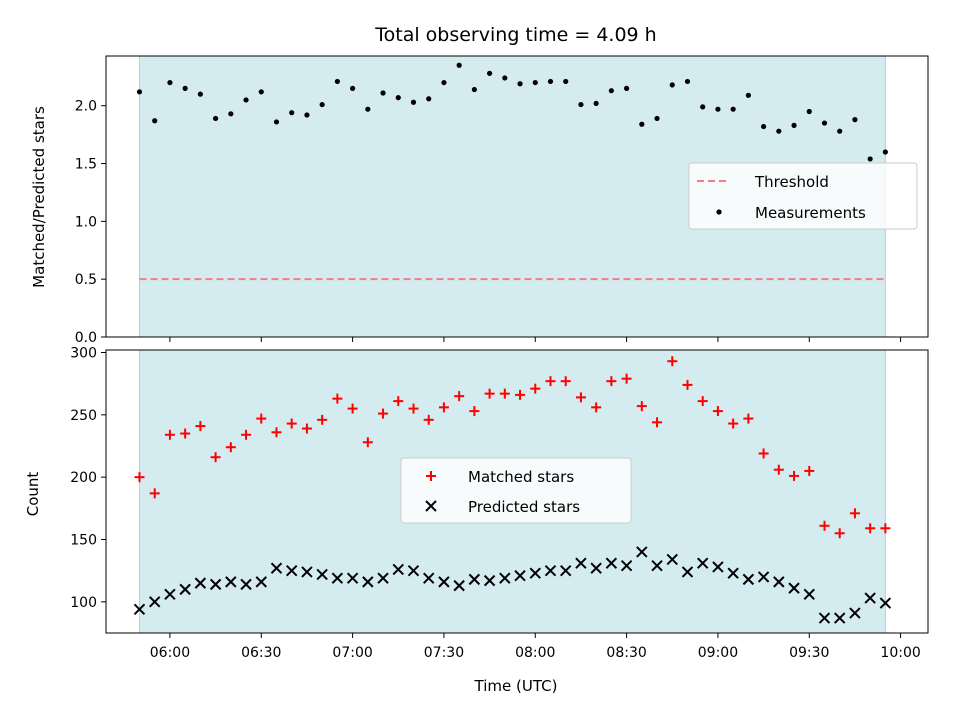 The width and height of the screenshot is (960, 720). I want to click on bottom-x-tick-label: 09:30, so click(809, 653).